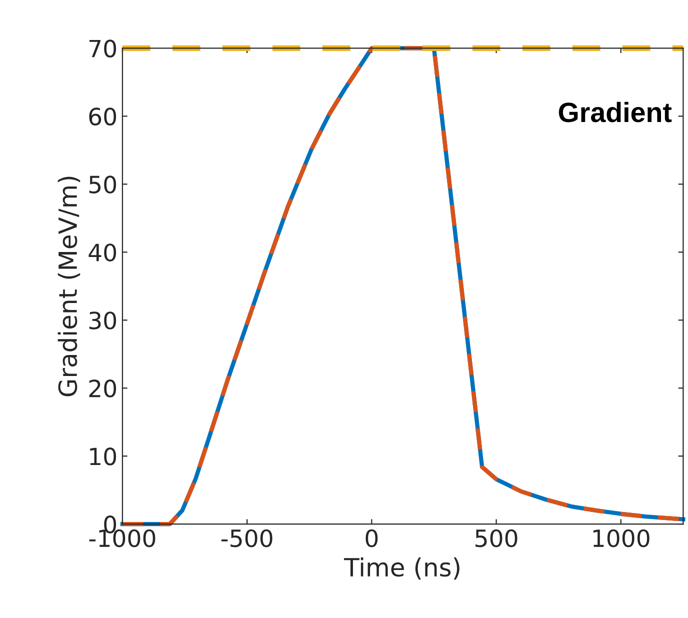  I want to click on y-tick-label: 20, so click(102, 389).